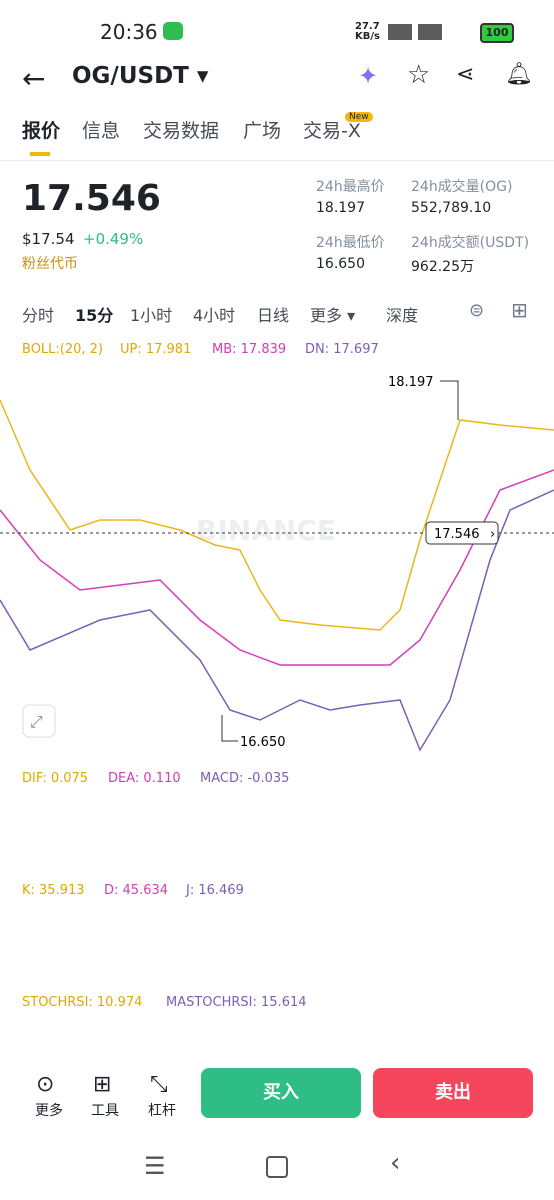 This screenshot has height=1200, width=554. What do you see at coordinates (229, 728) in the screenshot?
I see `low-marker` at bounding box center [229, 728].